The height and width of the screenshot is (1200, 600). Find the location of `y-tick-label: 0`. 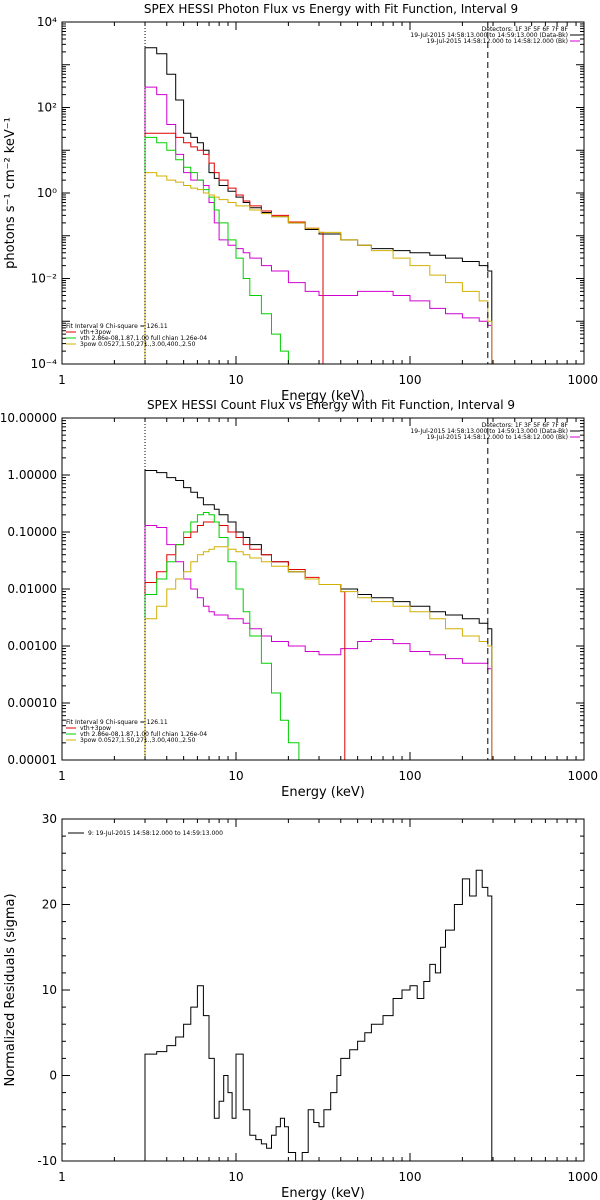

y-tick-label: 0 is located at coordinates (53, 1076).